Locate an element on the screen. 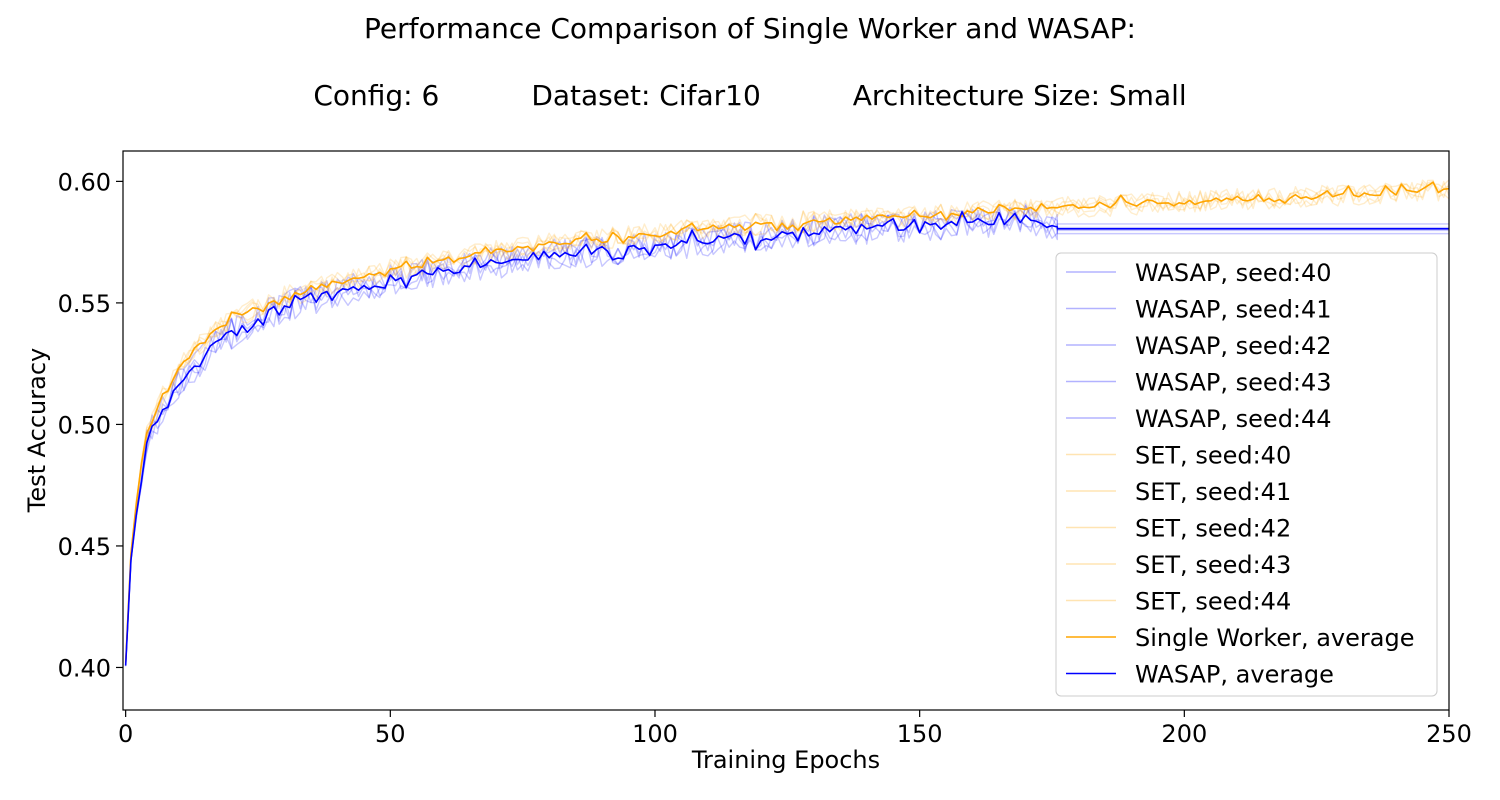 The height and width of the screenshot is (800, 1500). y-tick-label: 0.60 is located at coordinates (84, 182).